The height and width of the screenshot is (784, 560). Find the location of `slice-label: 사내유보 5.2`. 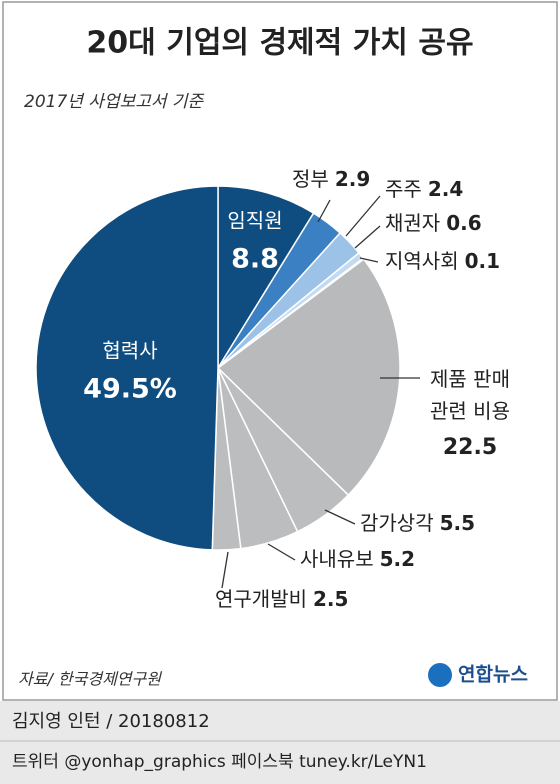

slice-label: 사내유보 5.2 is located at coordinates (357, 559).